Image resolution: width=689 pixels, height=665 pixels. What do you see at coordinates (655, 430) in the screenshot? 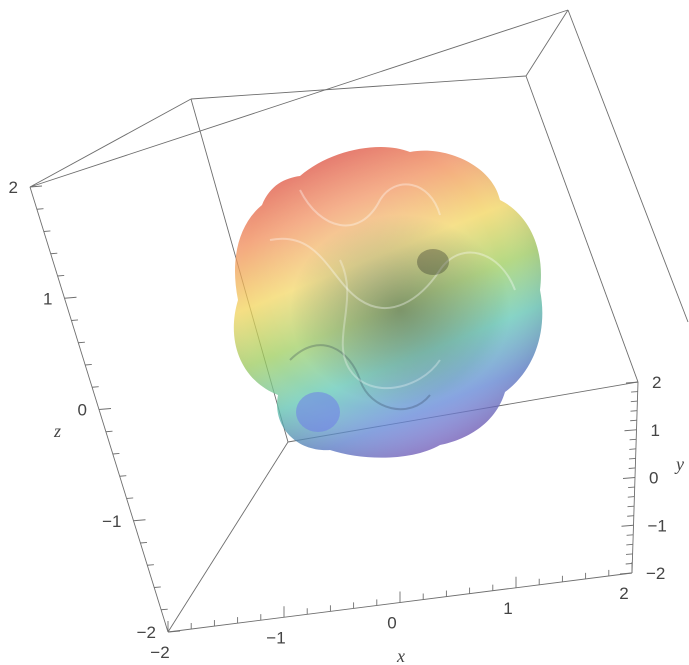
I see `y-tick-label: 1` at bounding box center [655, 430].